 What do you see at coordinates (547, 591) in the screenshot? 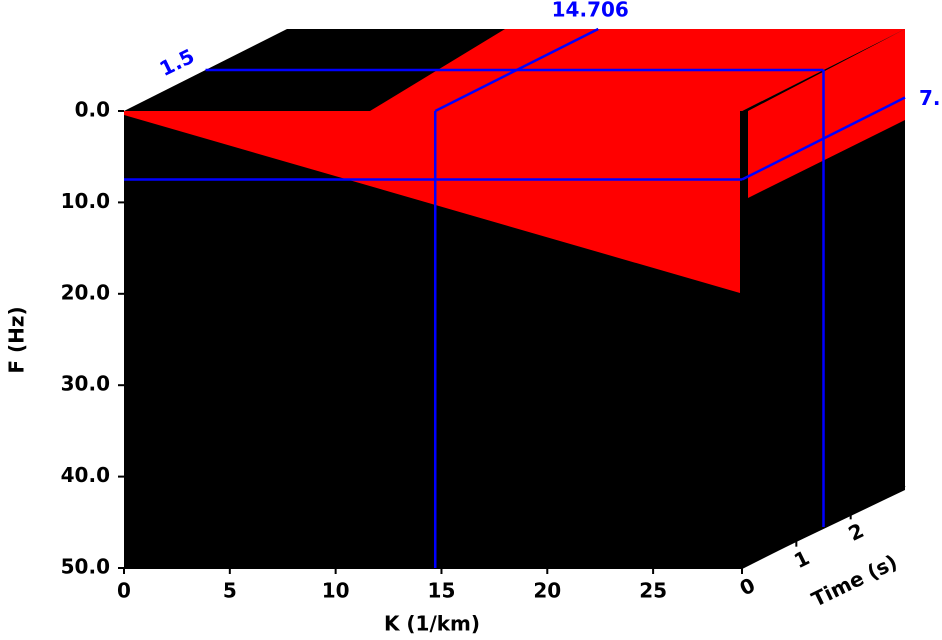
I see `x-tick-label: 20` at bounding box center [547, 591].